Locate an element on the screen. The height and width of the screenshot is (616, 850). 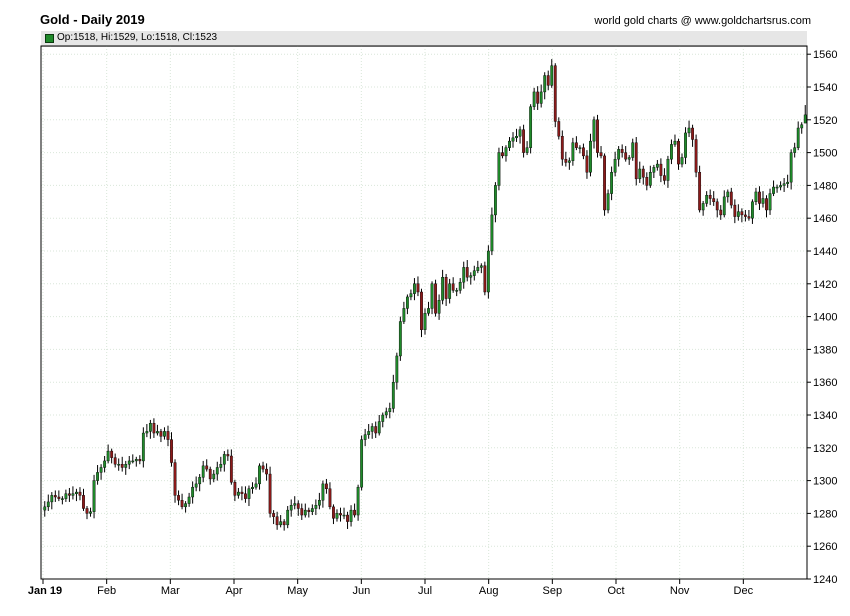
y-tick-label: 1380 is located at coordinates (825, 350).